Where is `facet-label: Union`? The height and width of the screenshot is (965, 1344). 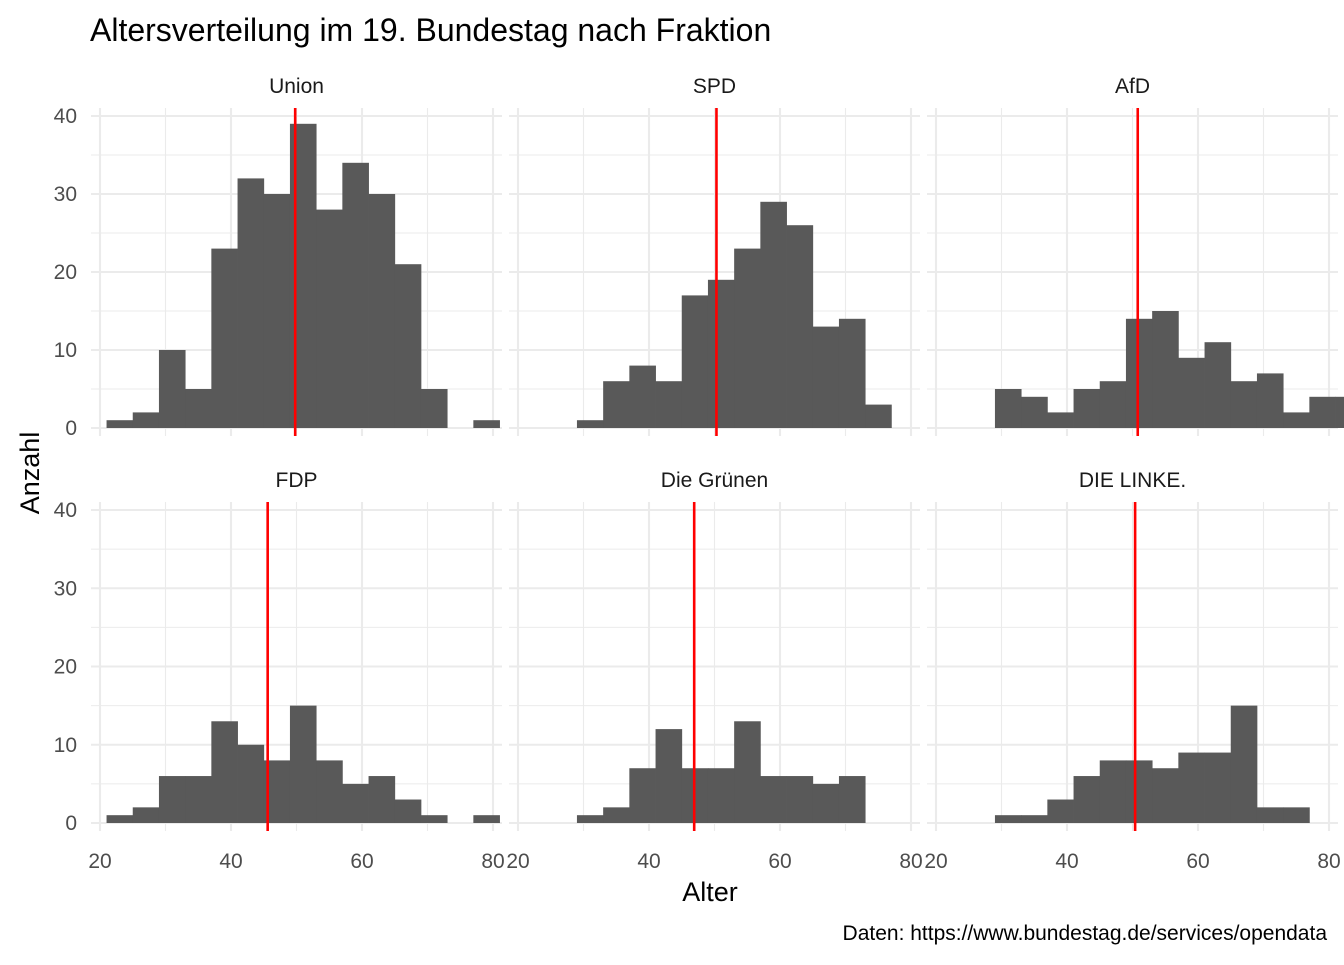 facet-label: Union is located at coordinates (296, 86).